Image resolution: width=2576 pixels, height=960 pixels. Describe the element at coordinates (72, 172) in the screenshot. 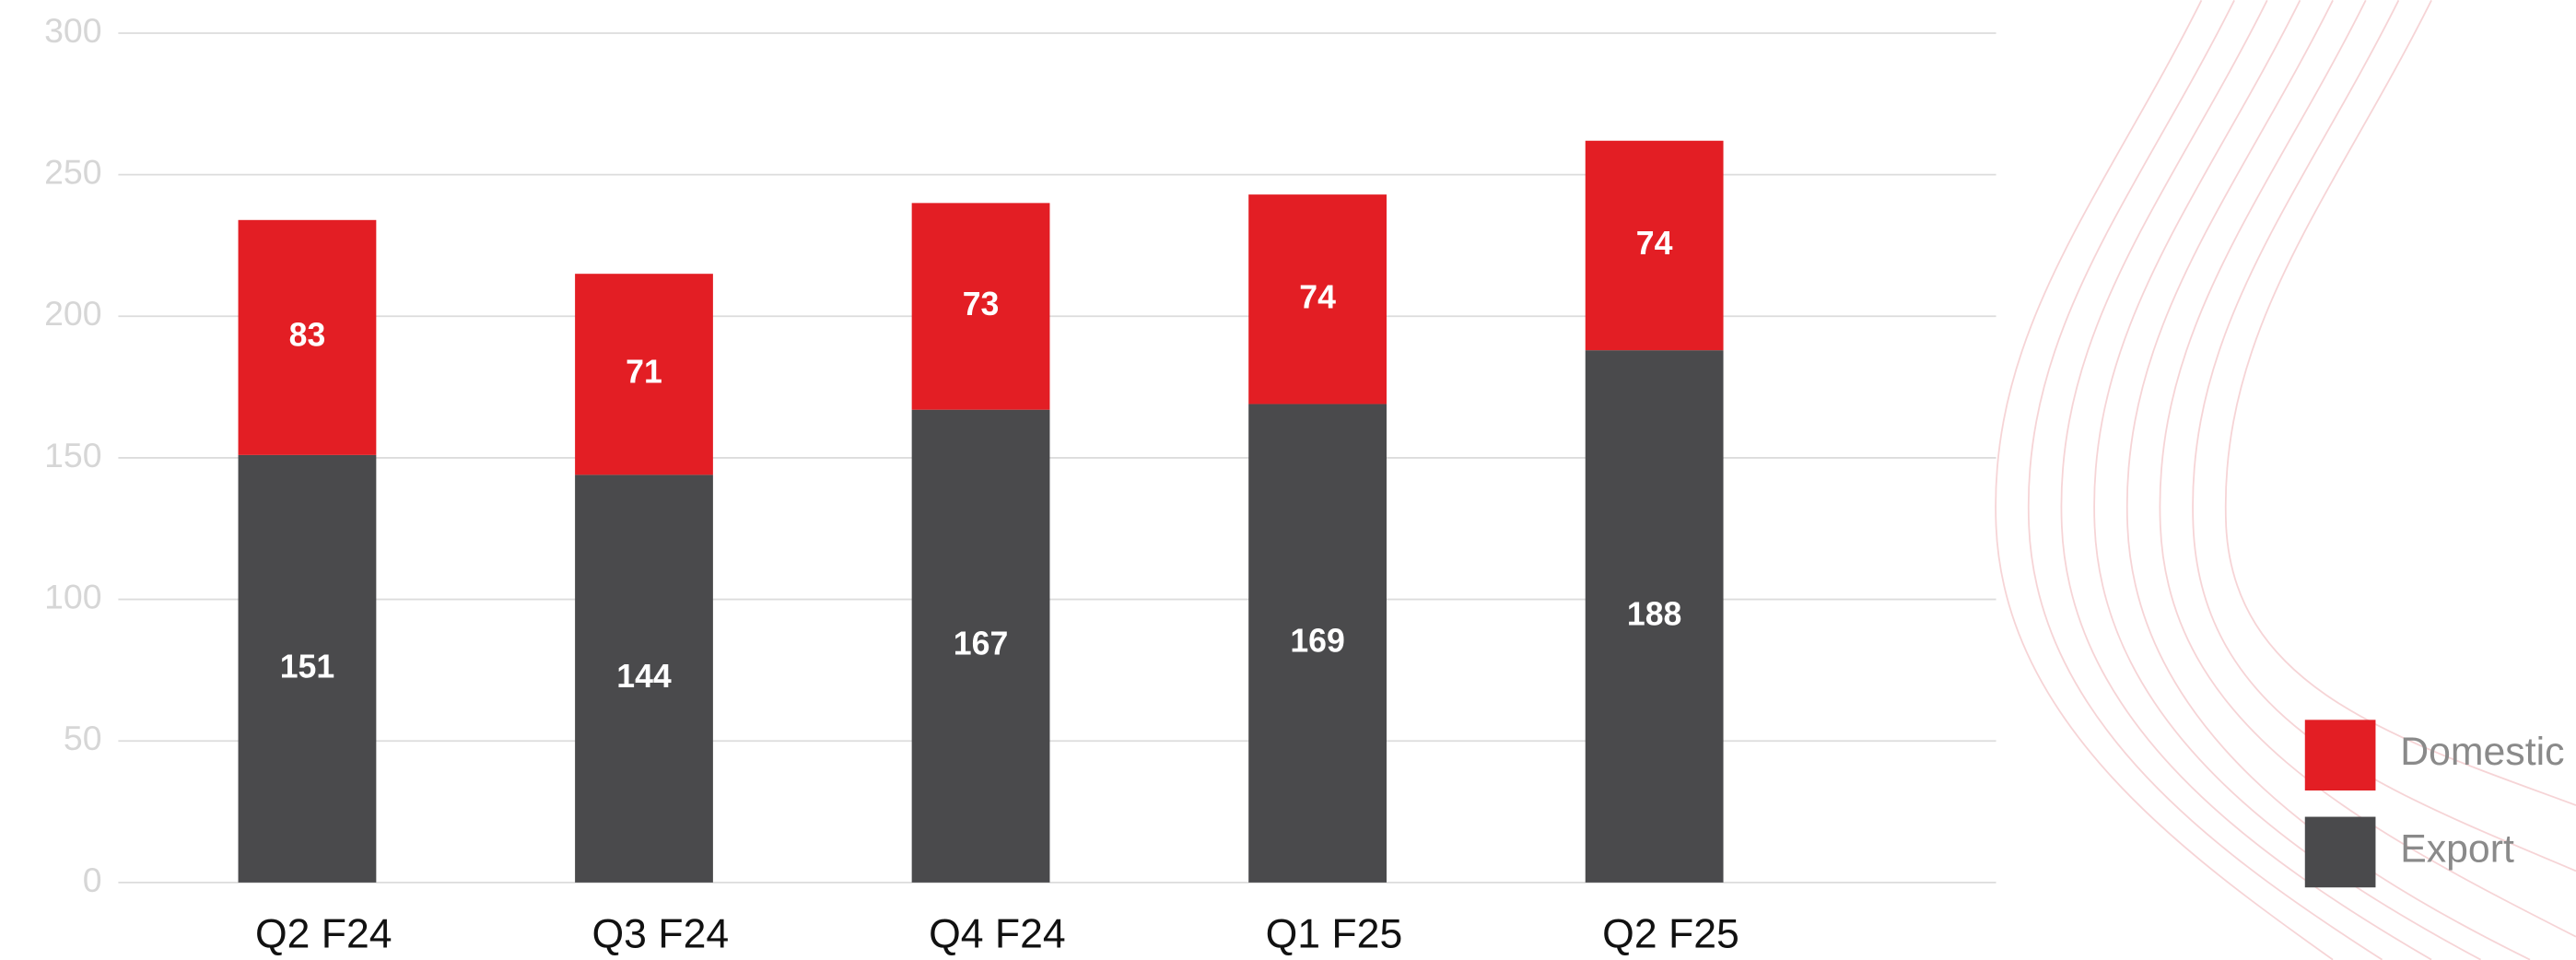

I see `y-tick-label: 250` at that location.